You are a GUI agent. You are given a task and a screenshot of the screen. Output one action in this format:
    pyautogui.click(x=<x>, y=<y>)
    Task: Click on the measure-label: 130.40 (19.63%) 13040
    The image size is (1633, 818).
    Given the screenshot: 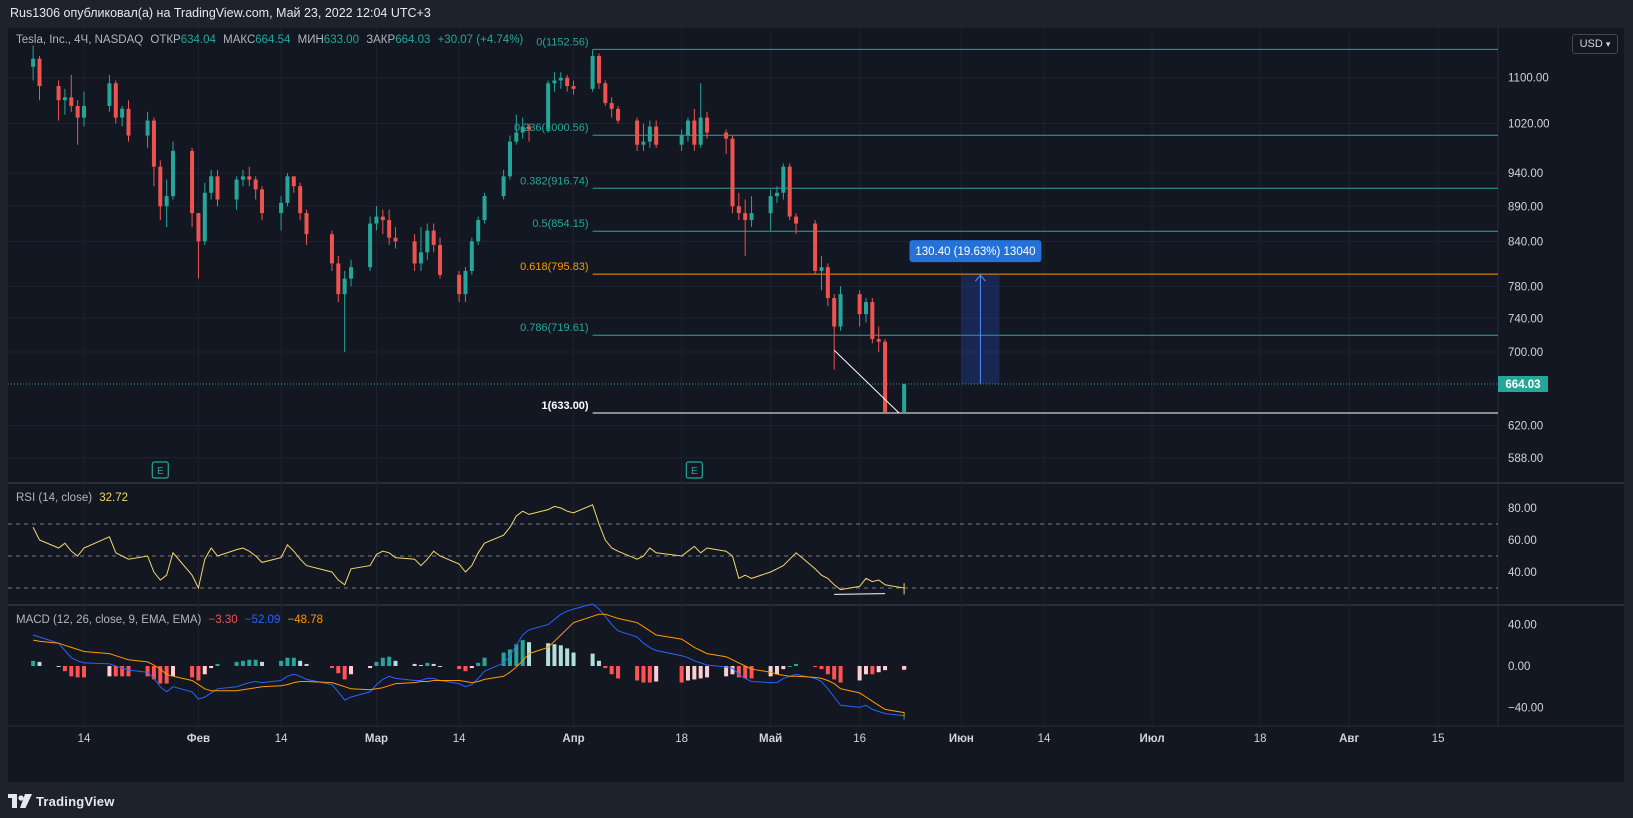 What is the action you would take?
    pyautogui.click(x=975, y=252)
    